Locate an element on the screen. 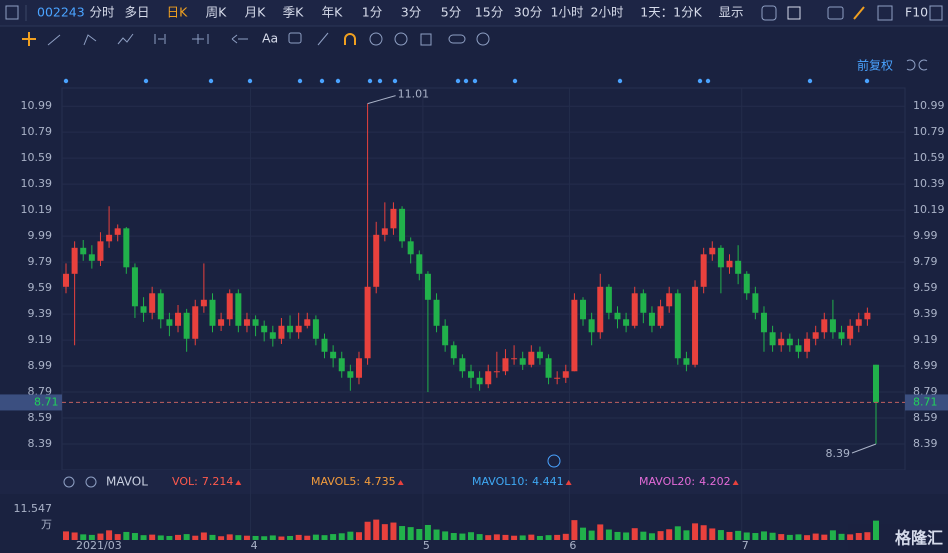 The height and width of the screenshot is (553, 948). period-tab: 30分 is located at coordinates (528, 12).